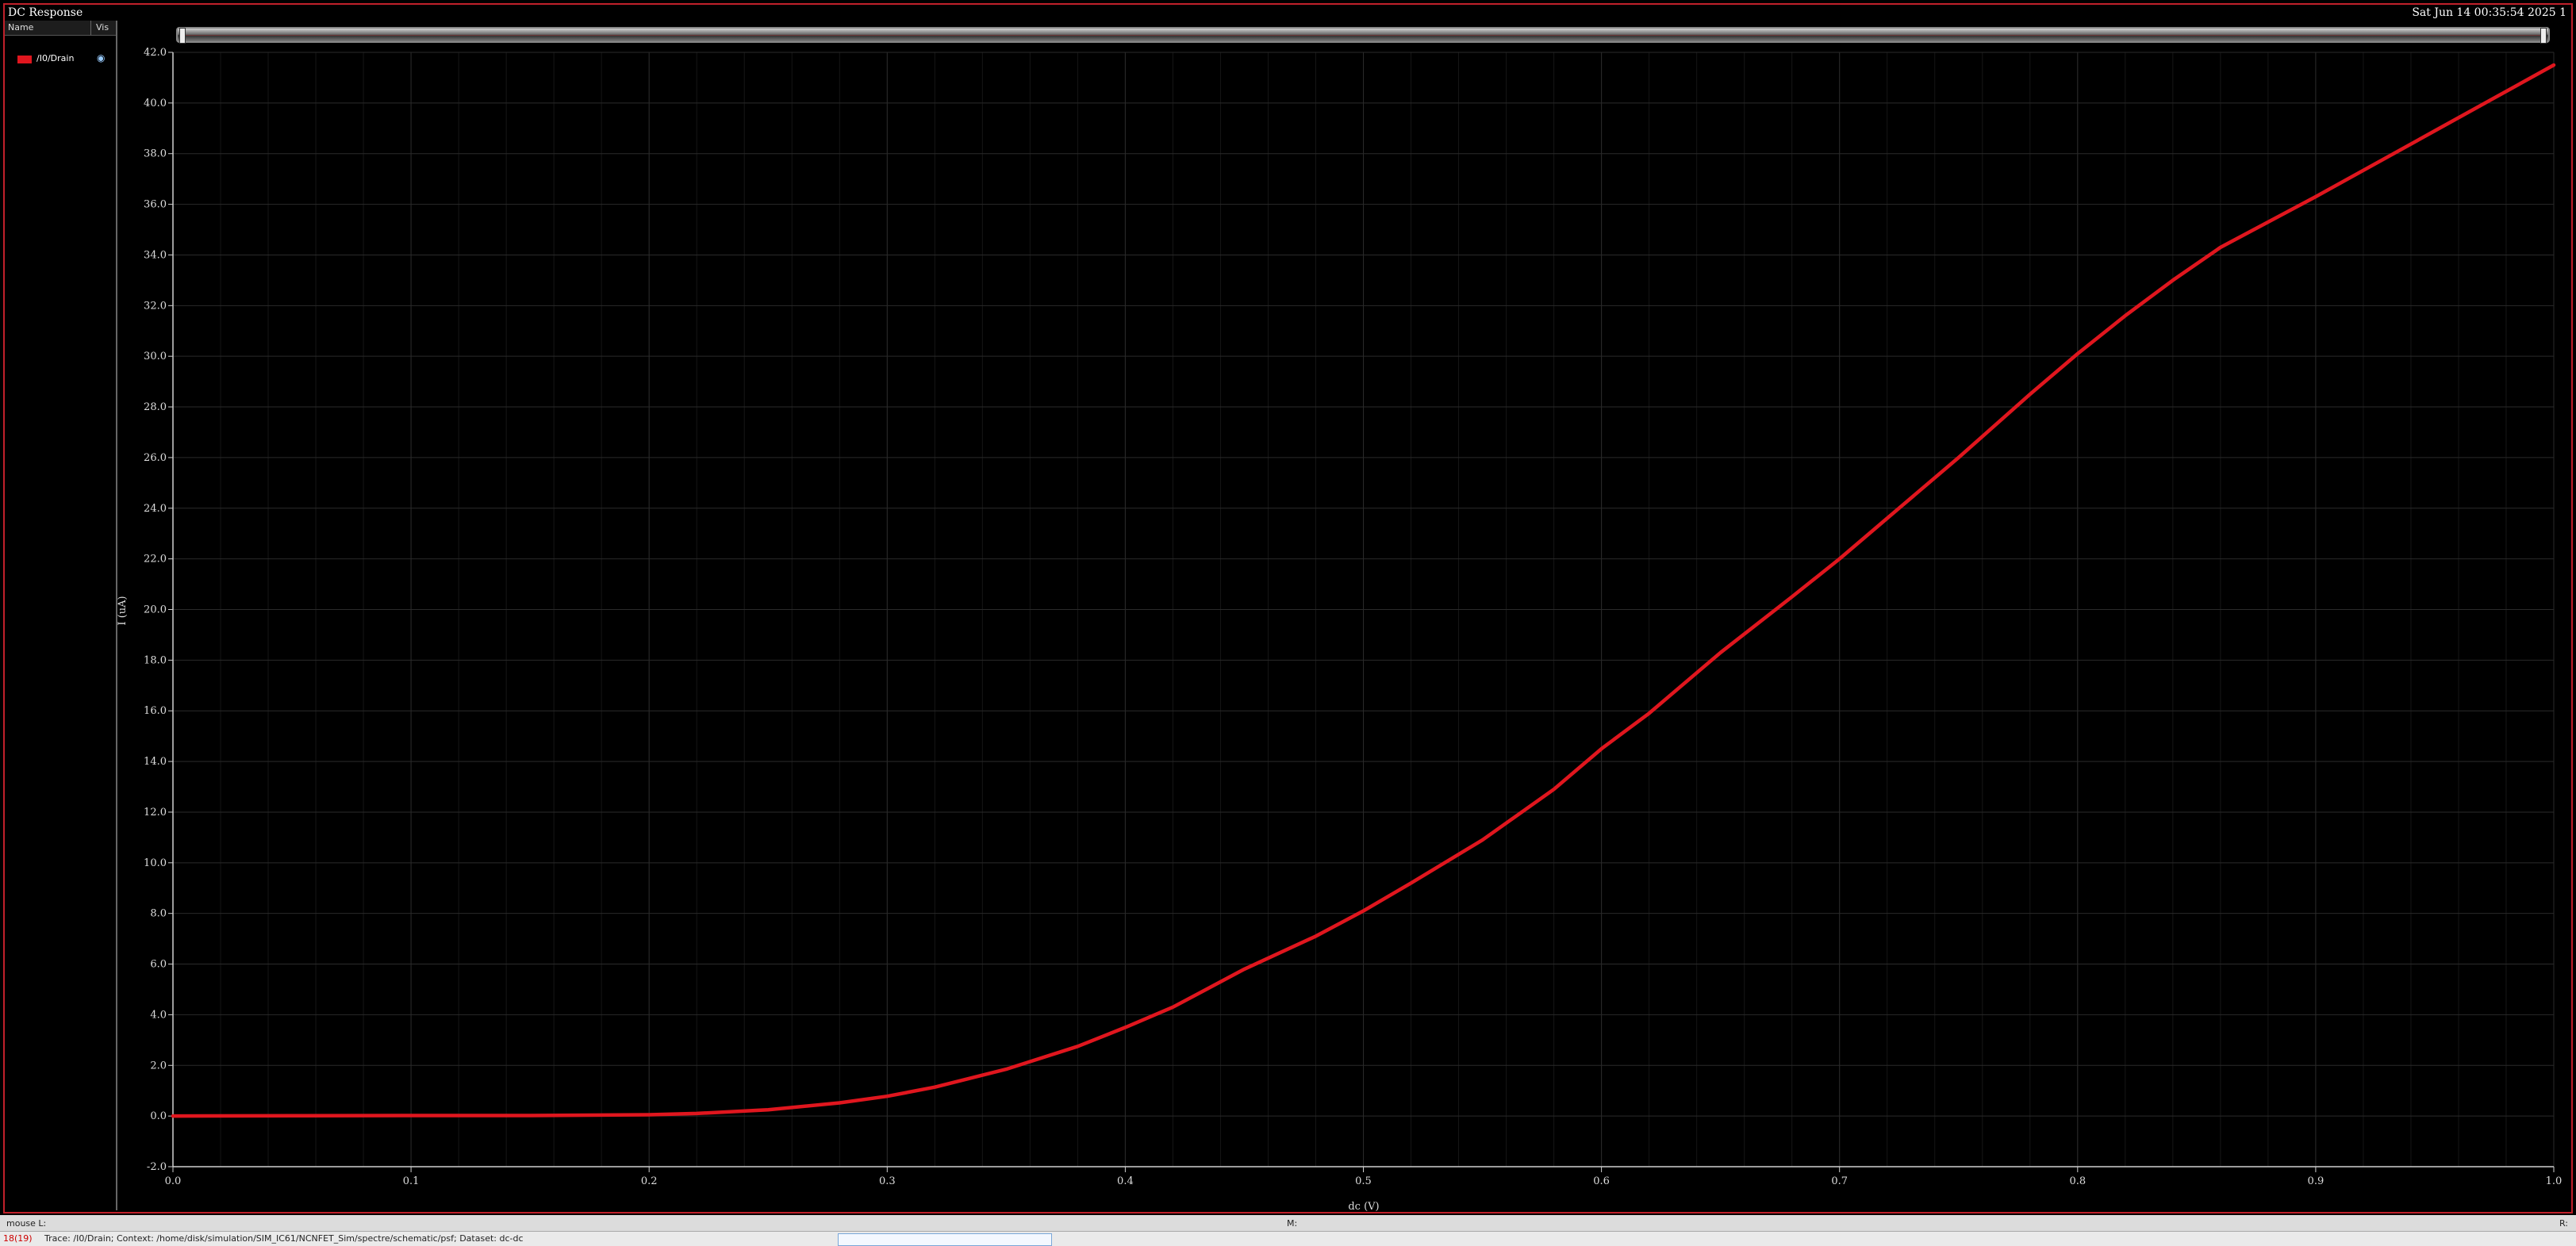  Describe the element at coordinates (18, 1238) in the screenshot. I see `trace-count: 18(19)` at that location.